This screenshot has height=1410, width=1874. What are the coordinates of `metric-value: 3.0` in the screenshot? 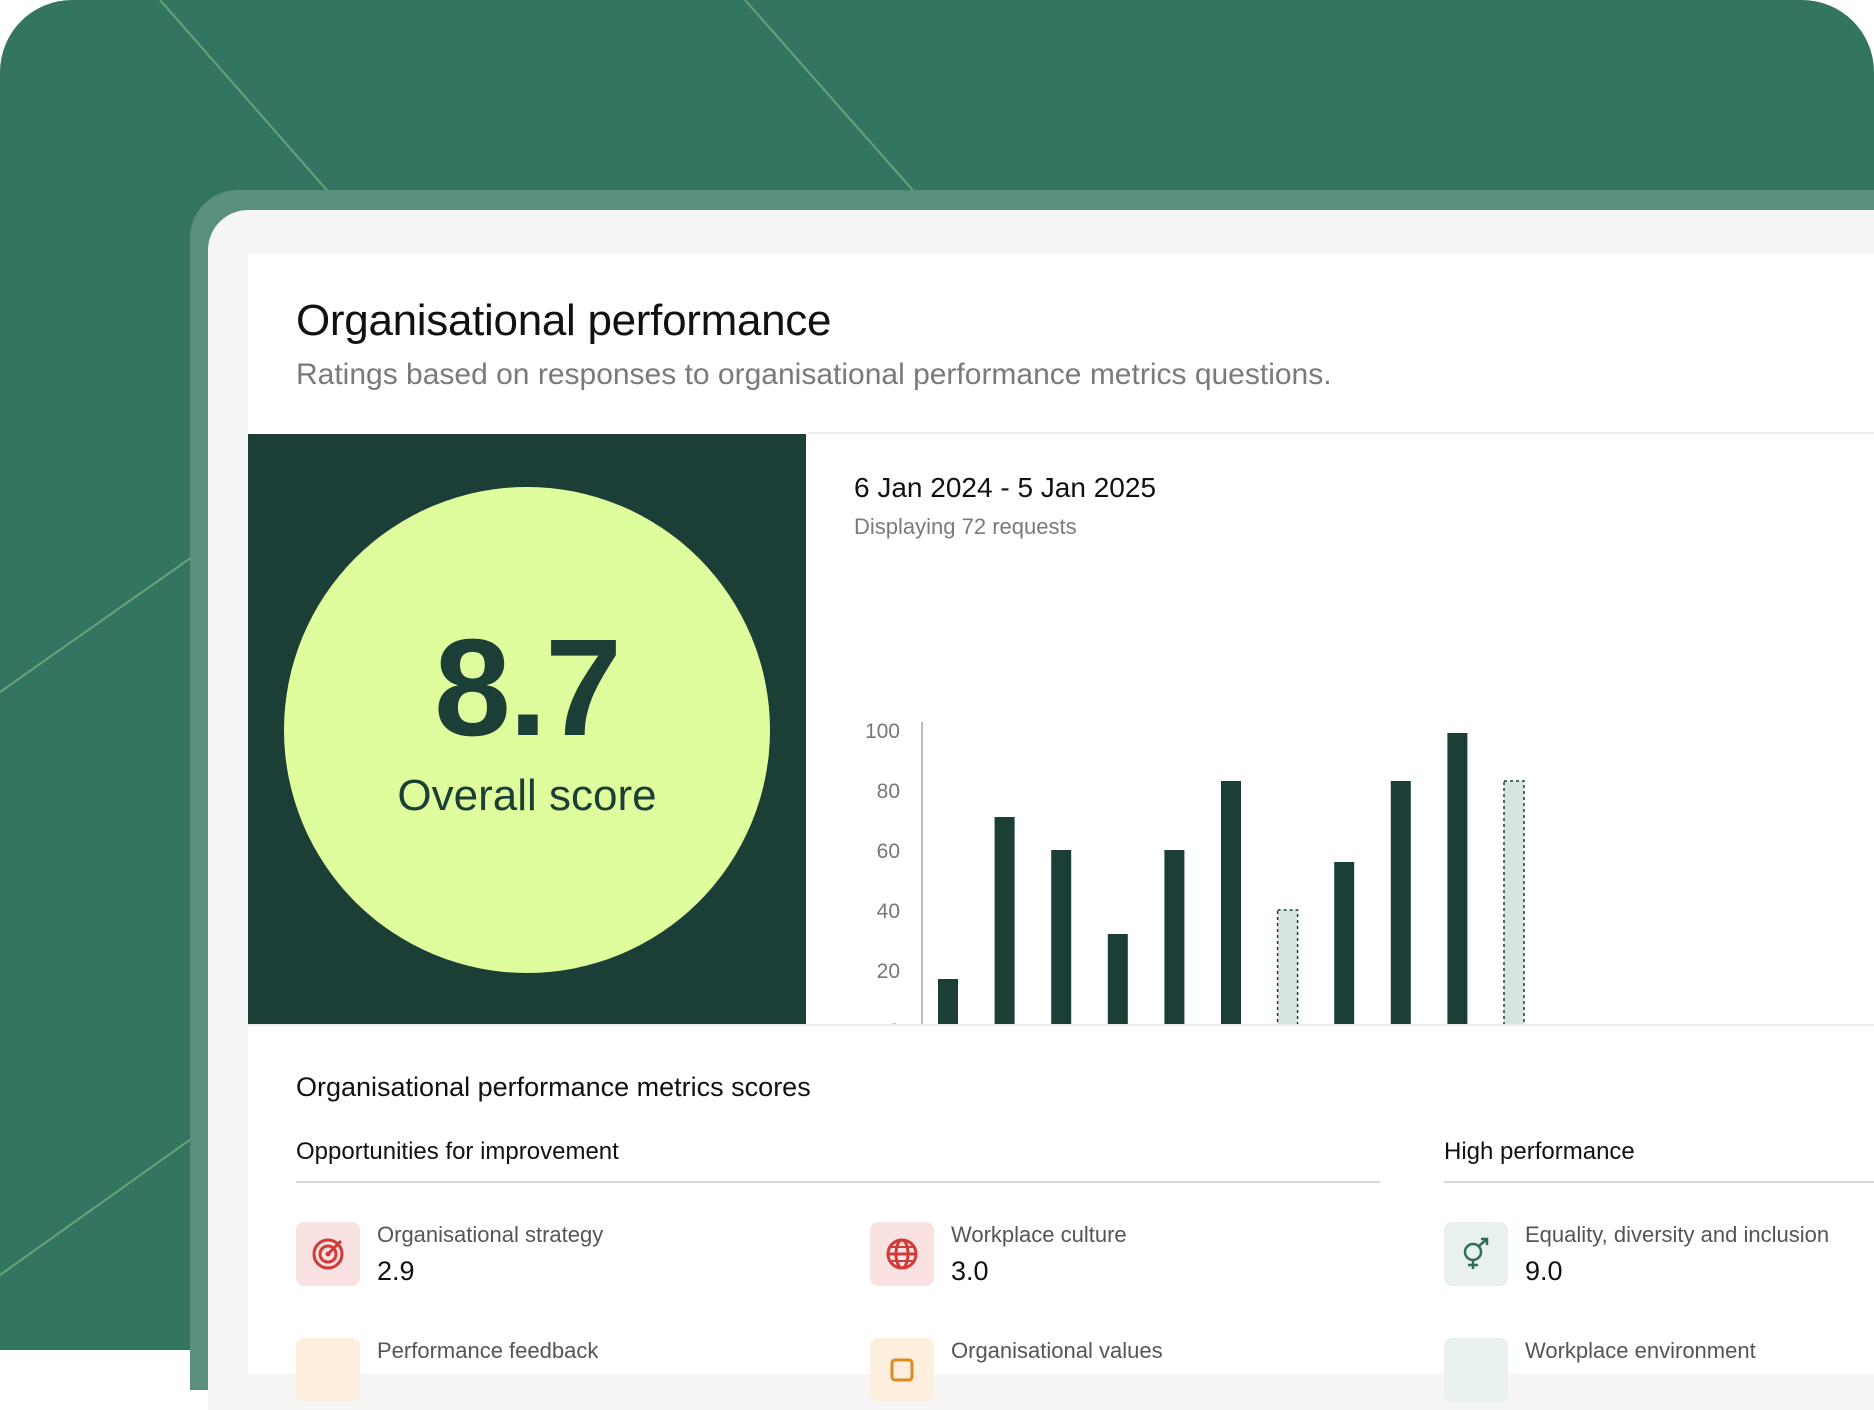 It's located at (970, 1271).